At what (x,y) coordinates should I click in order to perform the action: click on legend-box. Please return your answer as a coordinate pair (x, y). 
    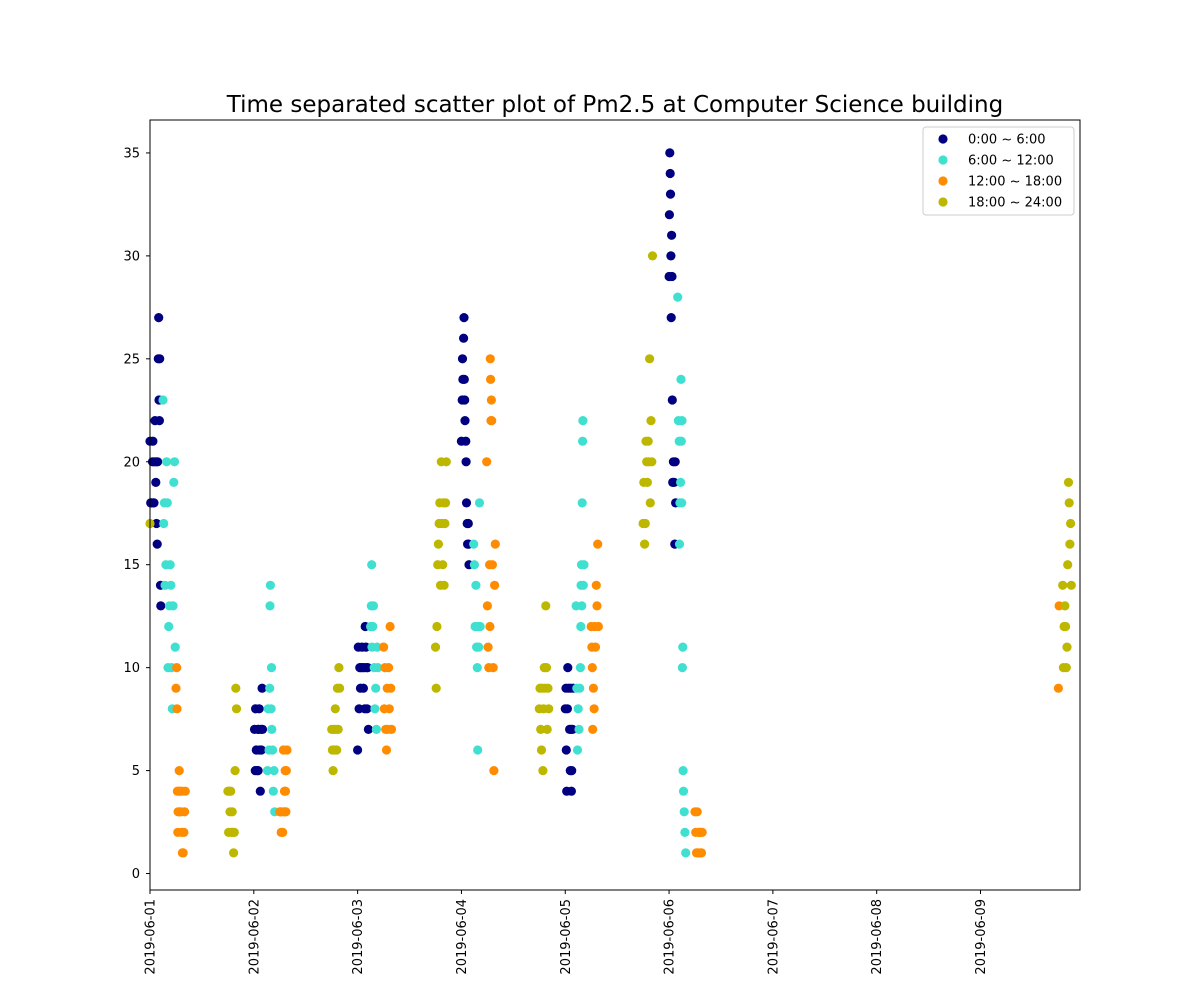
    Looking at the image, I should click on (998, 171).